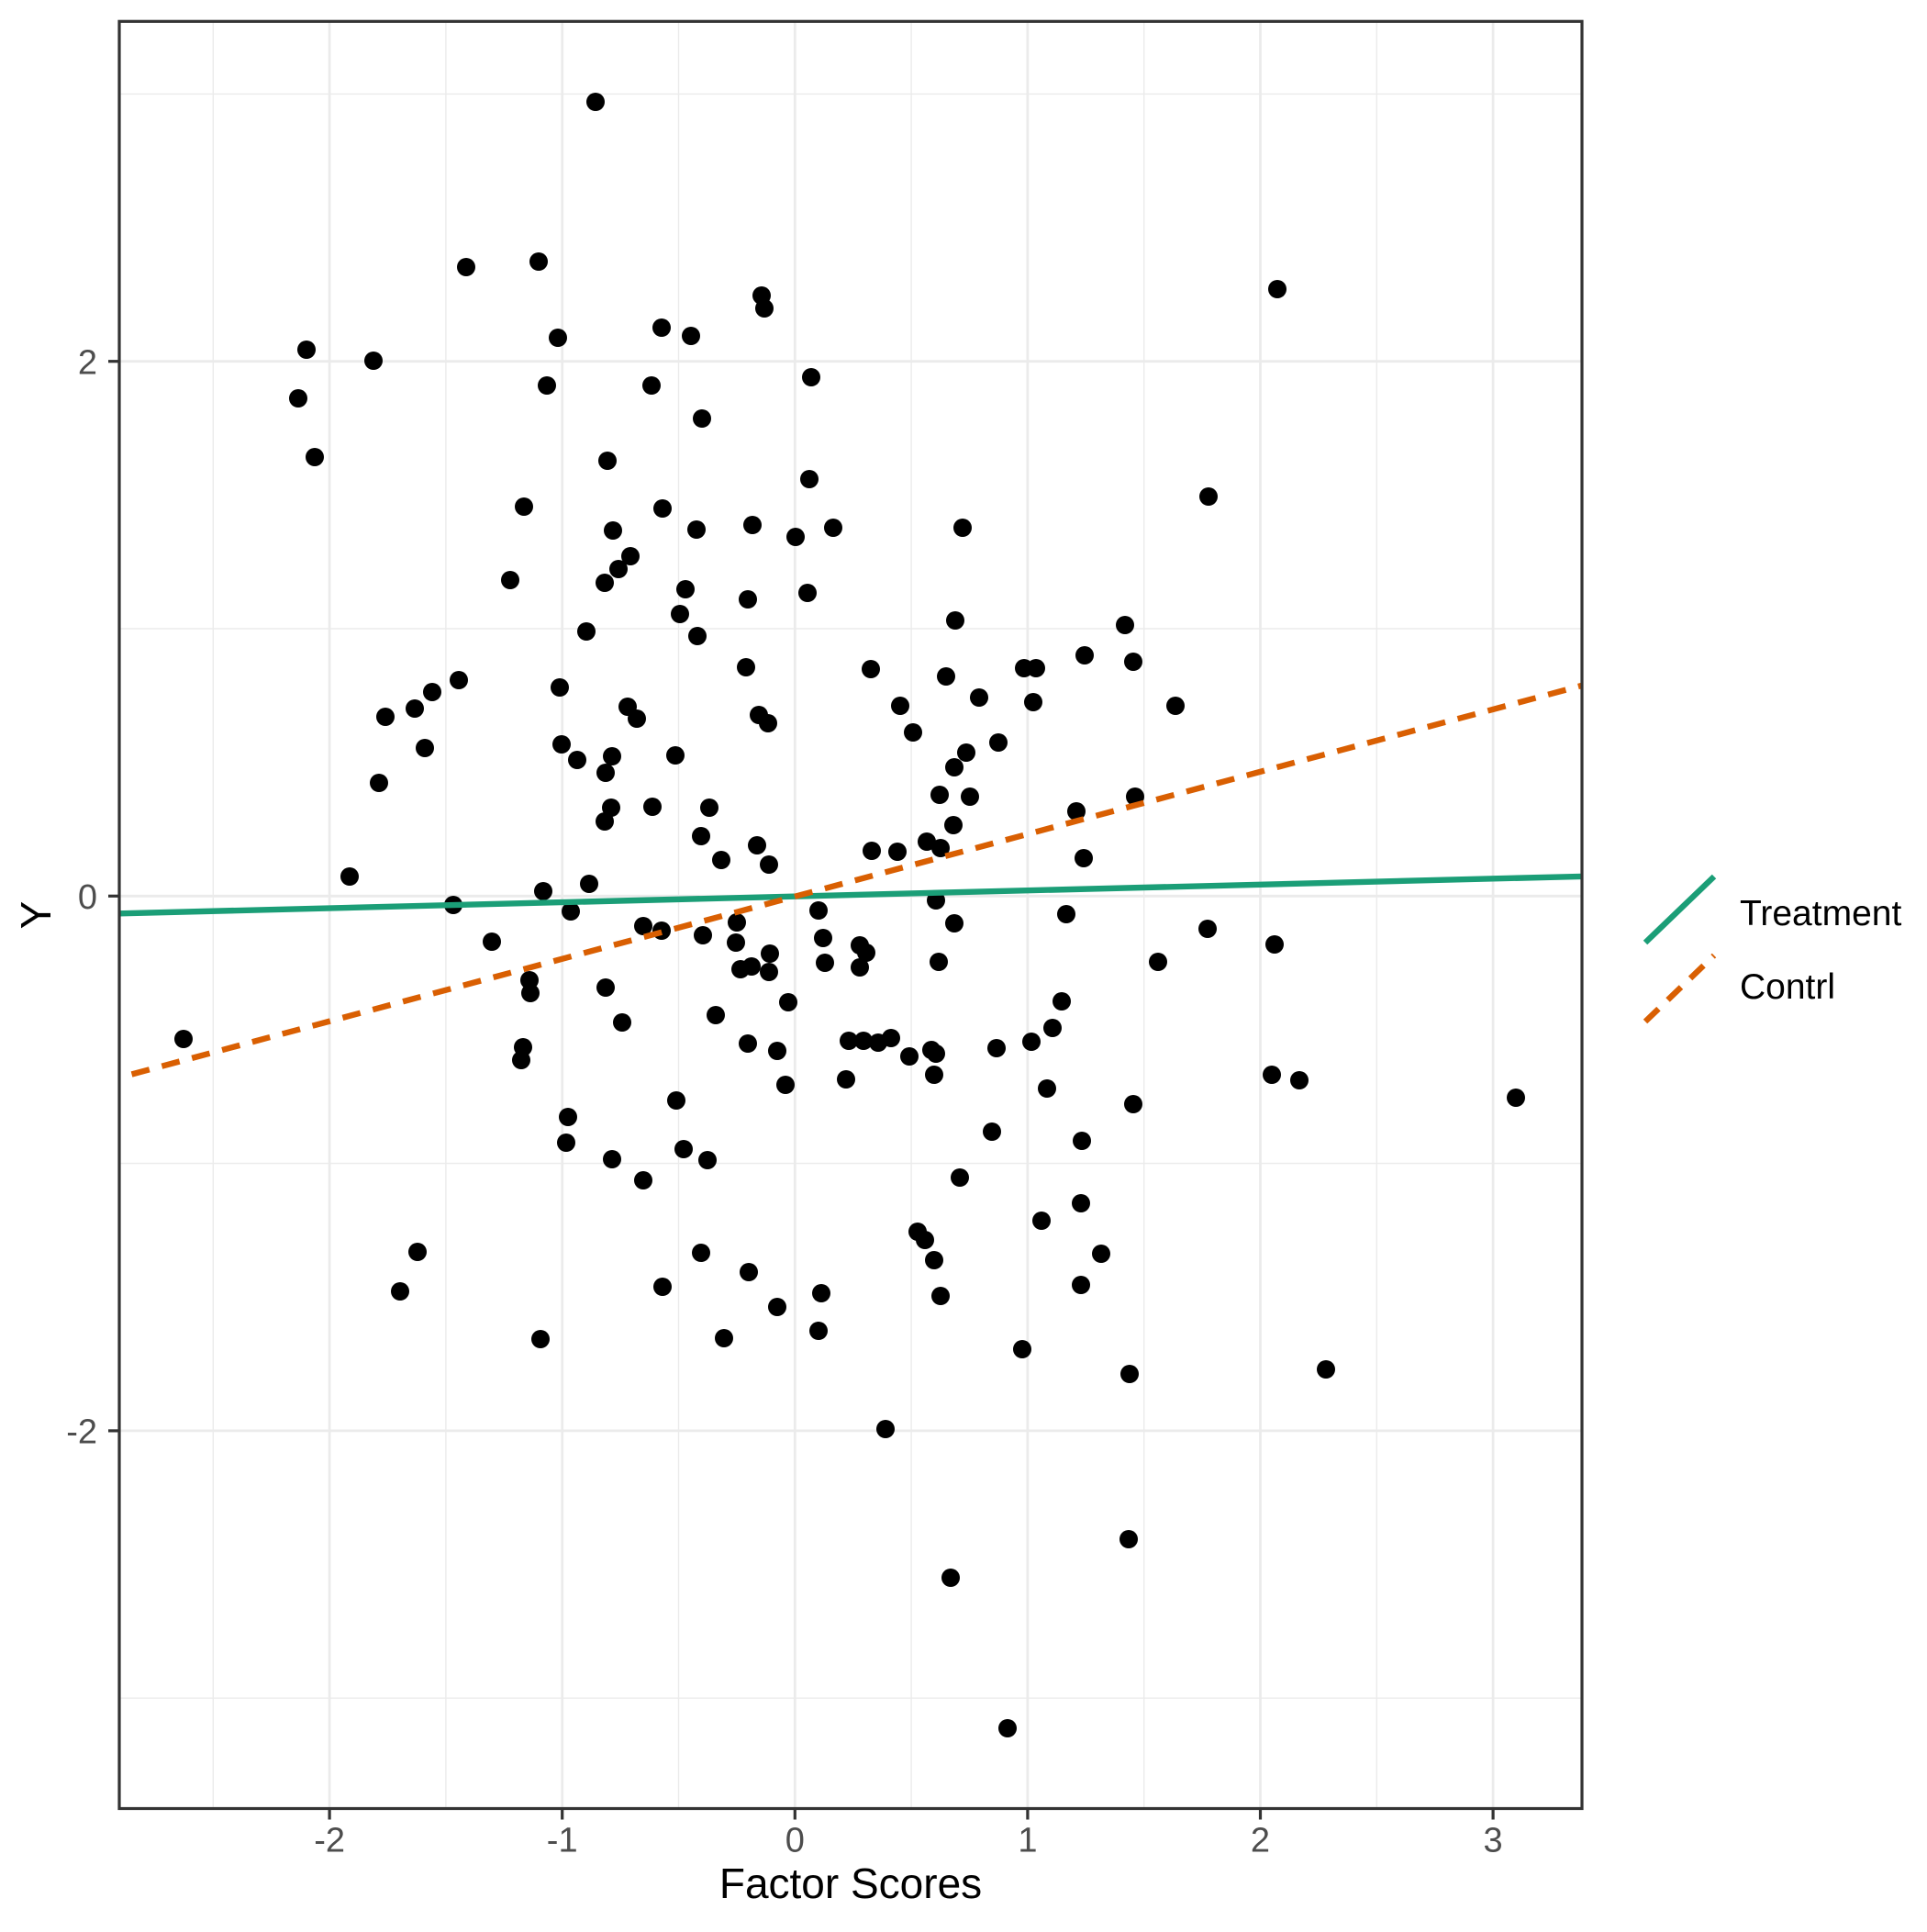 Image resolution: width=1927 pixels, height=1932 pixels. Describe the element at coordinates (36, 916) in the screenshot. I see `svg-text: Y` at that location.